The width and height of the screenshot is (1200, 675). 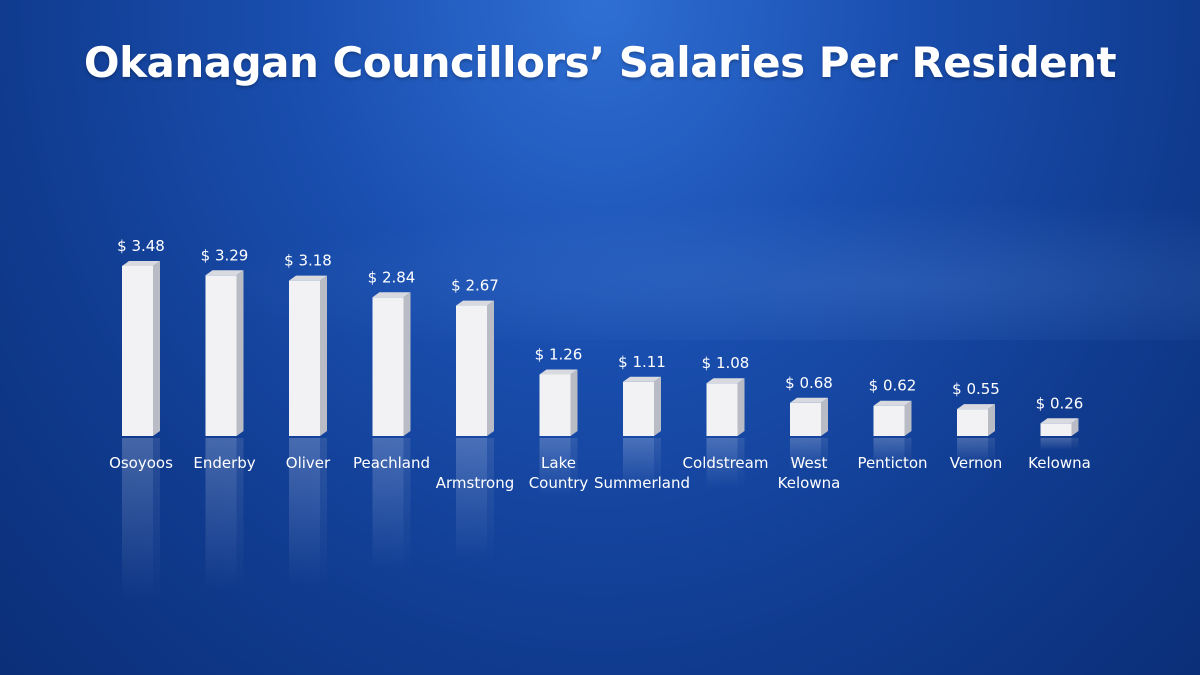 I want to click on value-label-7: $ 1.08, so click(x=726, y=363).